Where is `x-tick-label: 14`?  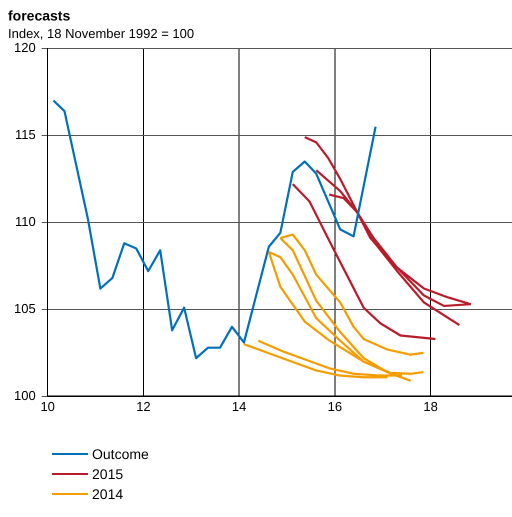
x-tick-label: 14 is located at coordinates (239, 406).